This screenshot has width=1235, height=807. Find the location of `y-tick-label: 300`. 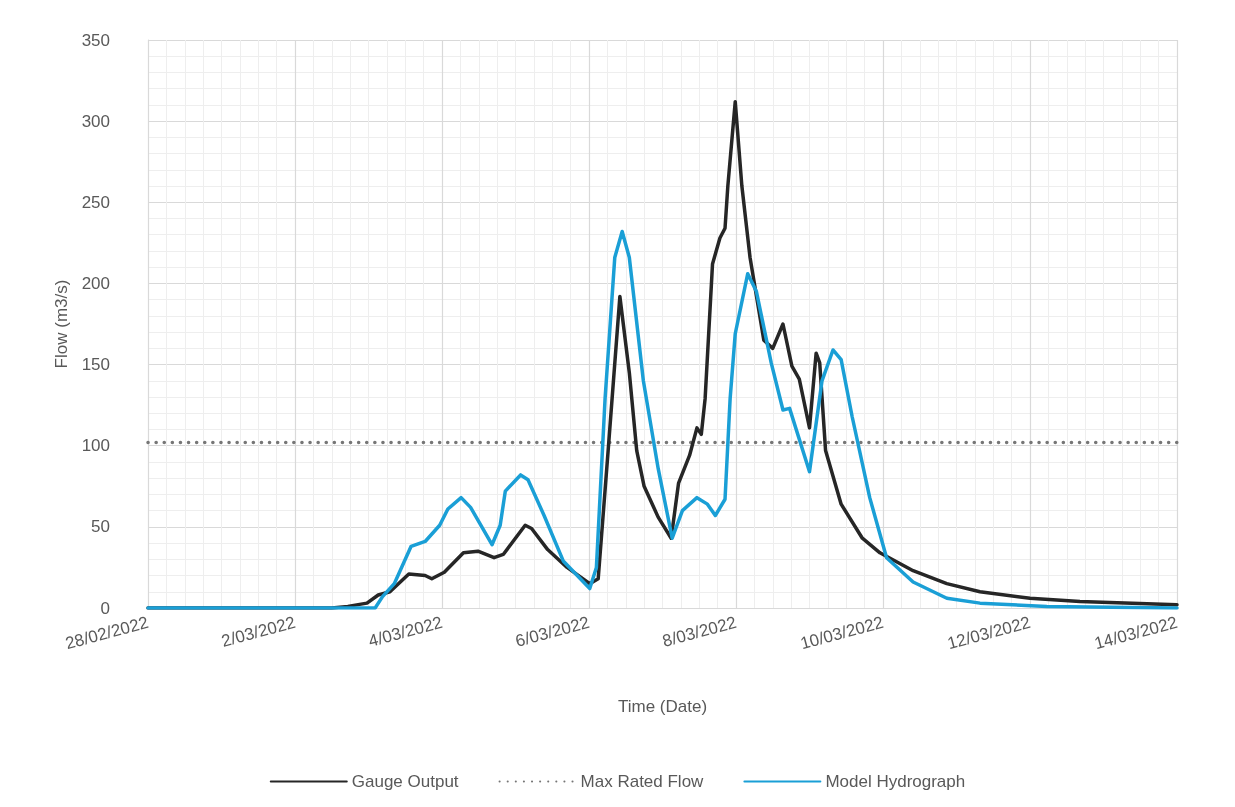

y-tick-label: 300 is located at coordinates (95, 121).